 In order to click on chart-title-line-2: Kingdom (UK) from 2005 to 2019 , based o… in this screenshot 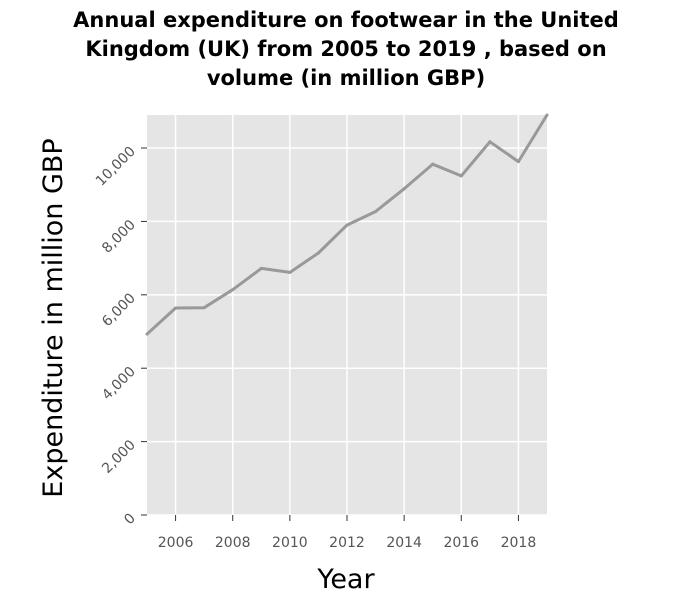, I will do `click(346, 49)`.